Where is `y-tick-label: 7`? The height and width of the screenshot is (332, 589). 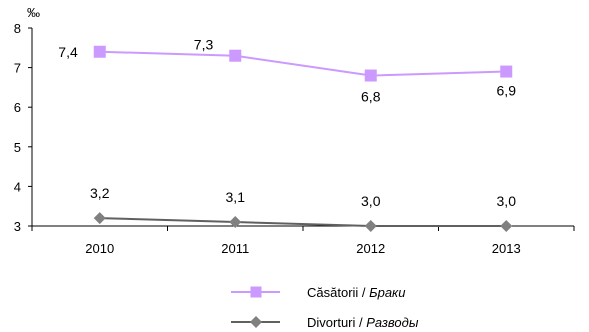
y-tick-label: 7 is located at coordinates (17, 68).